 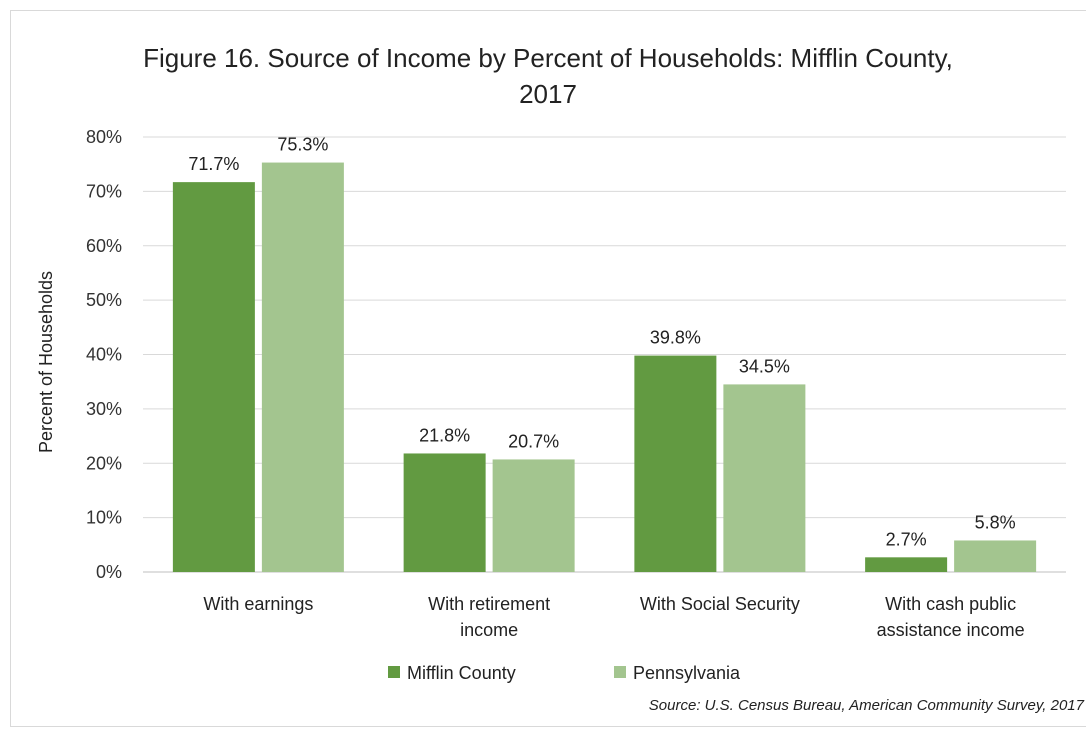 What do you see at coordinates (950, 604) in the screenshot?
I see `category-label: With cash public` at bounding box center [950, 604].